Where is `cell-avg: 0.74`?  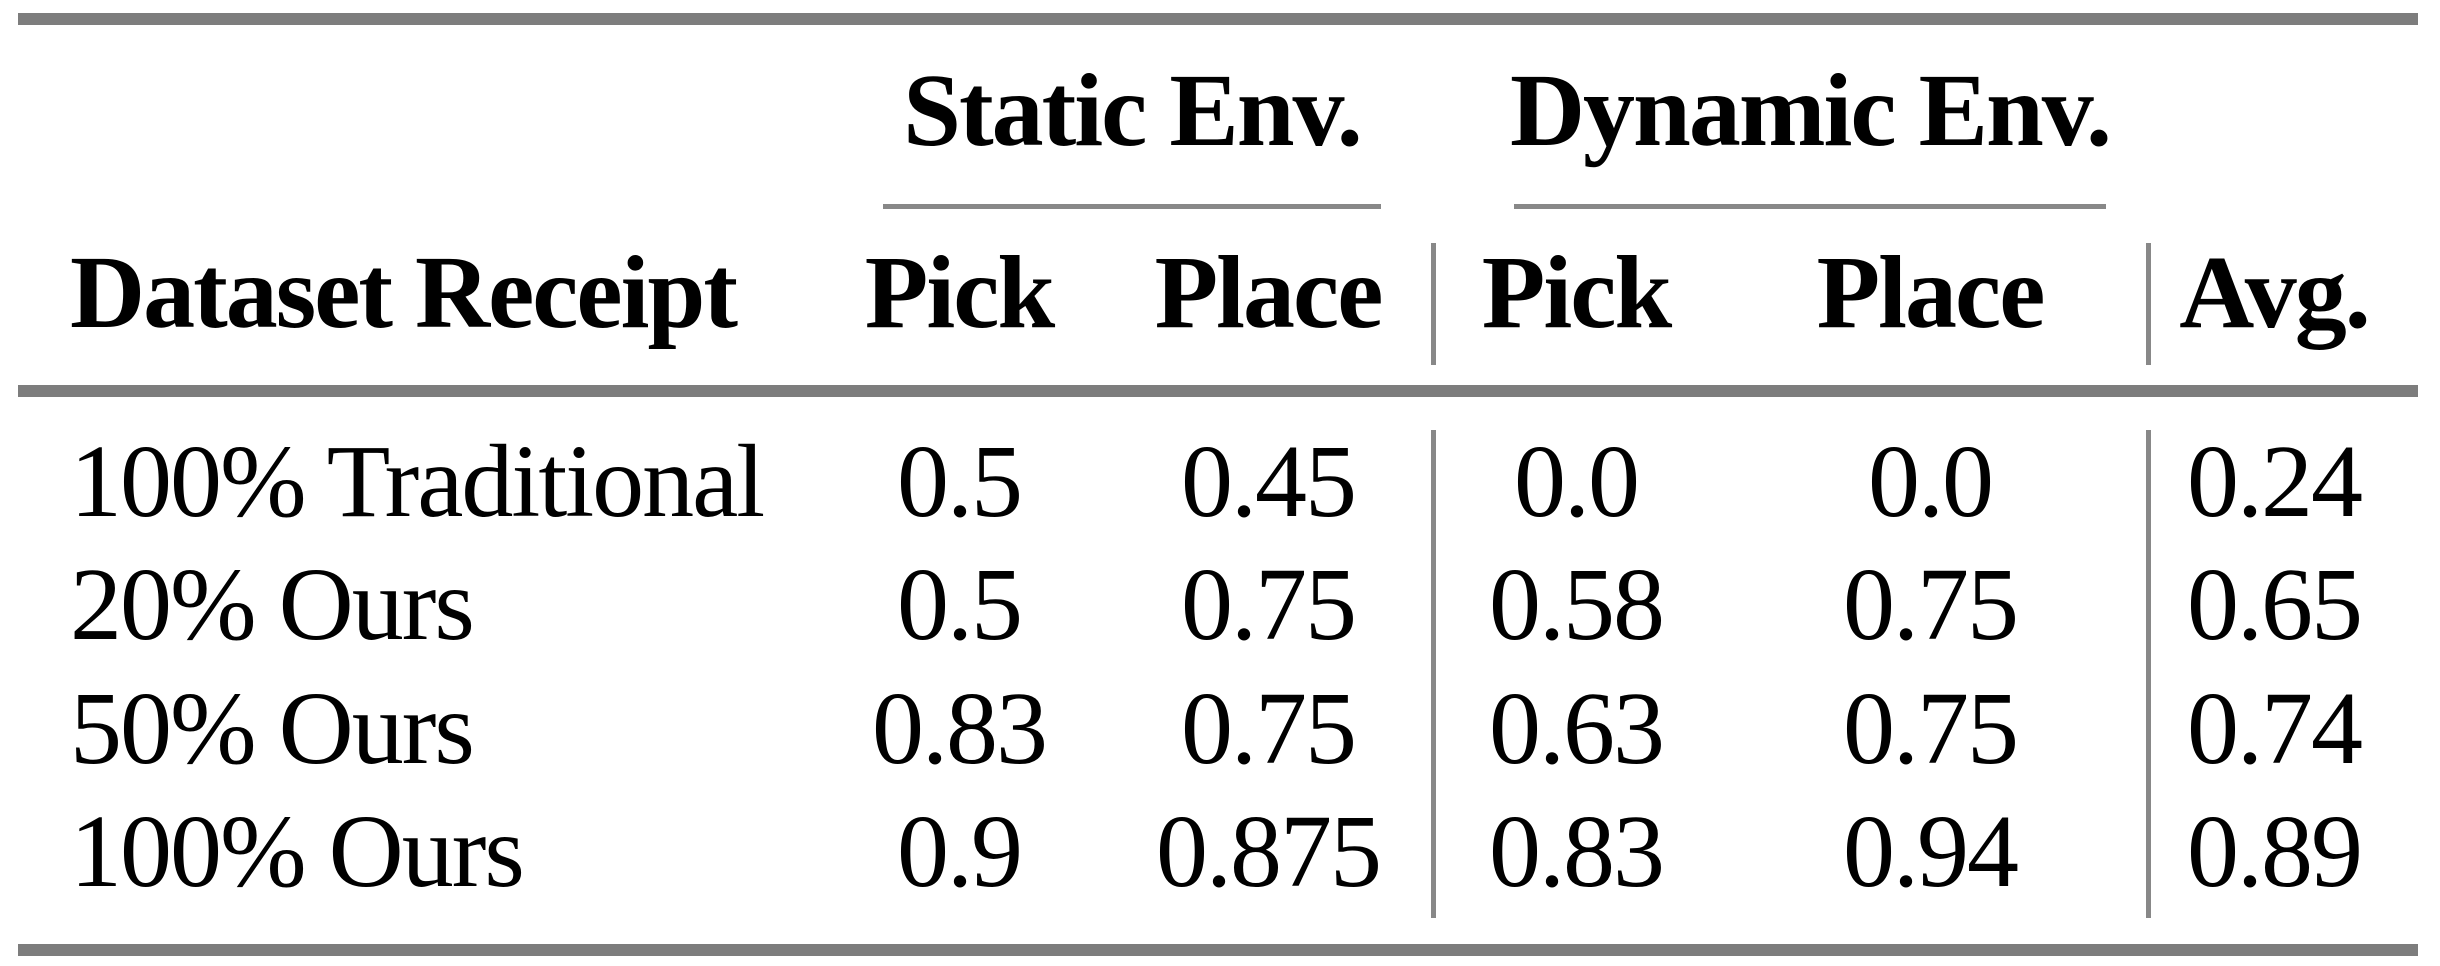
cell-avg: 0.74 is located at coordinates (2275, 728).